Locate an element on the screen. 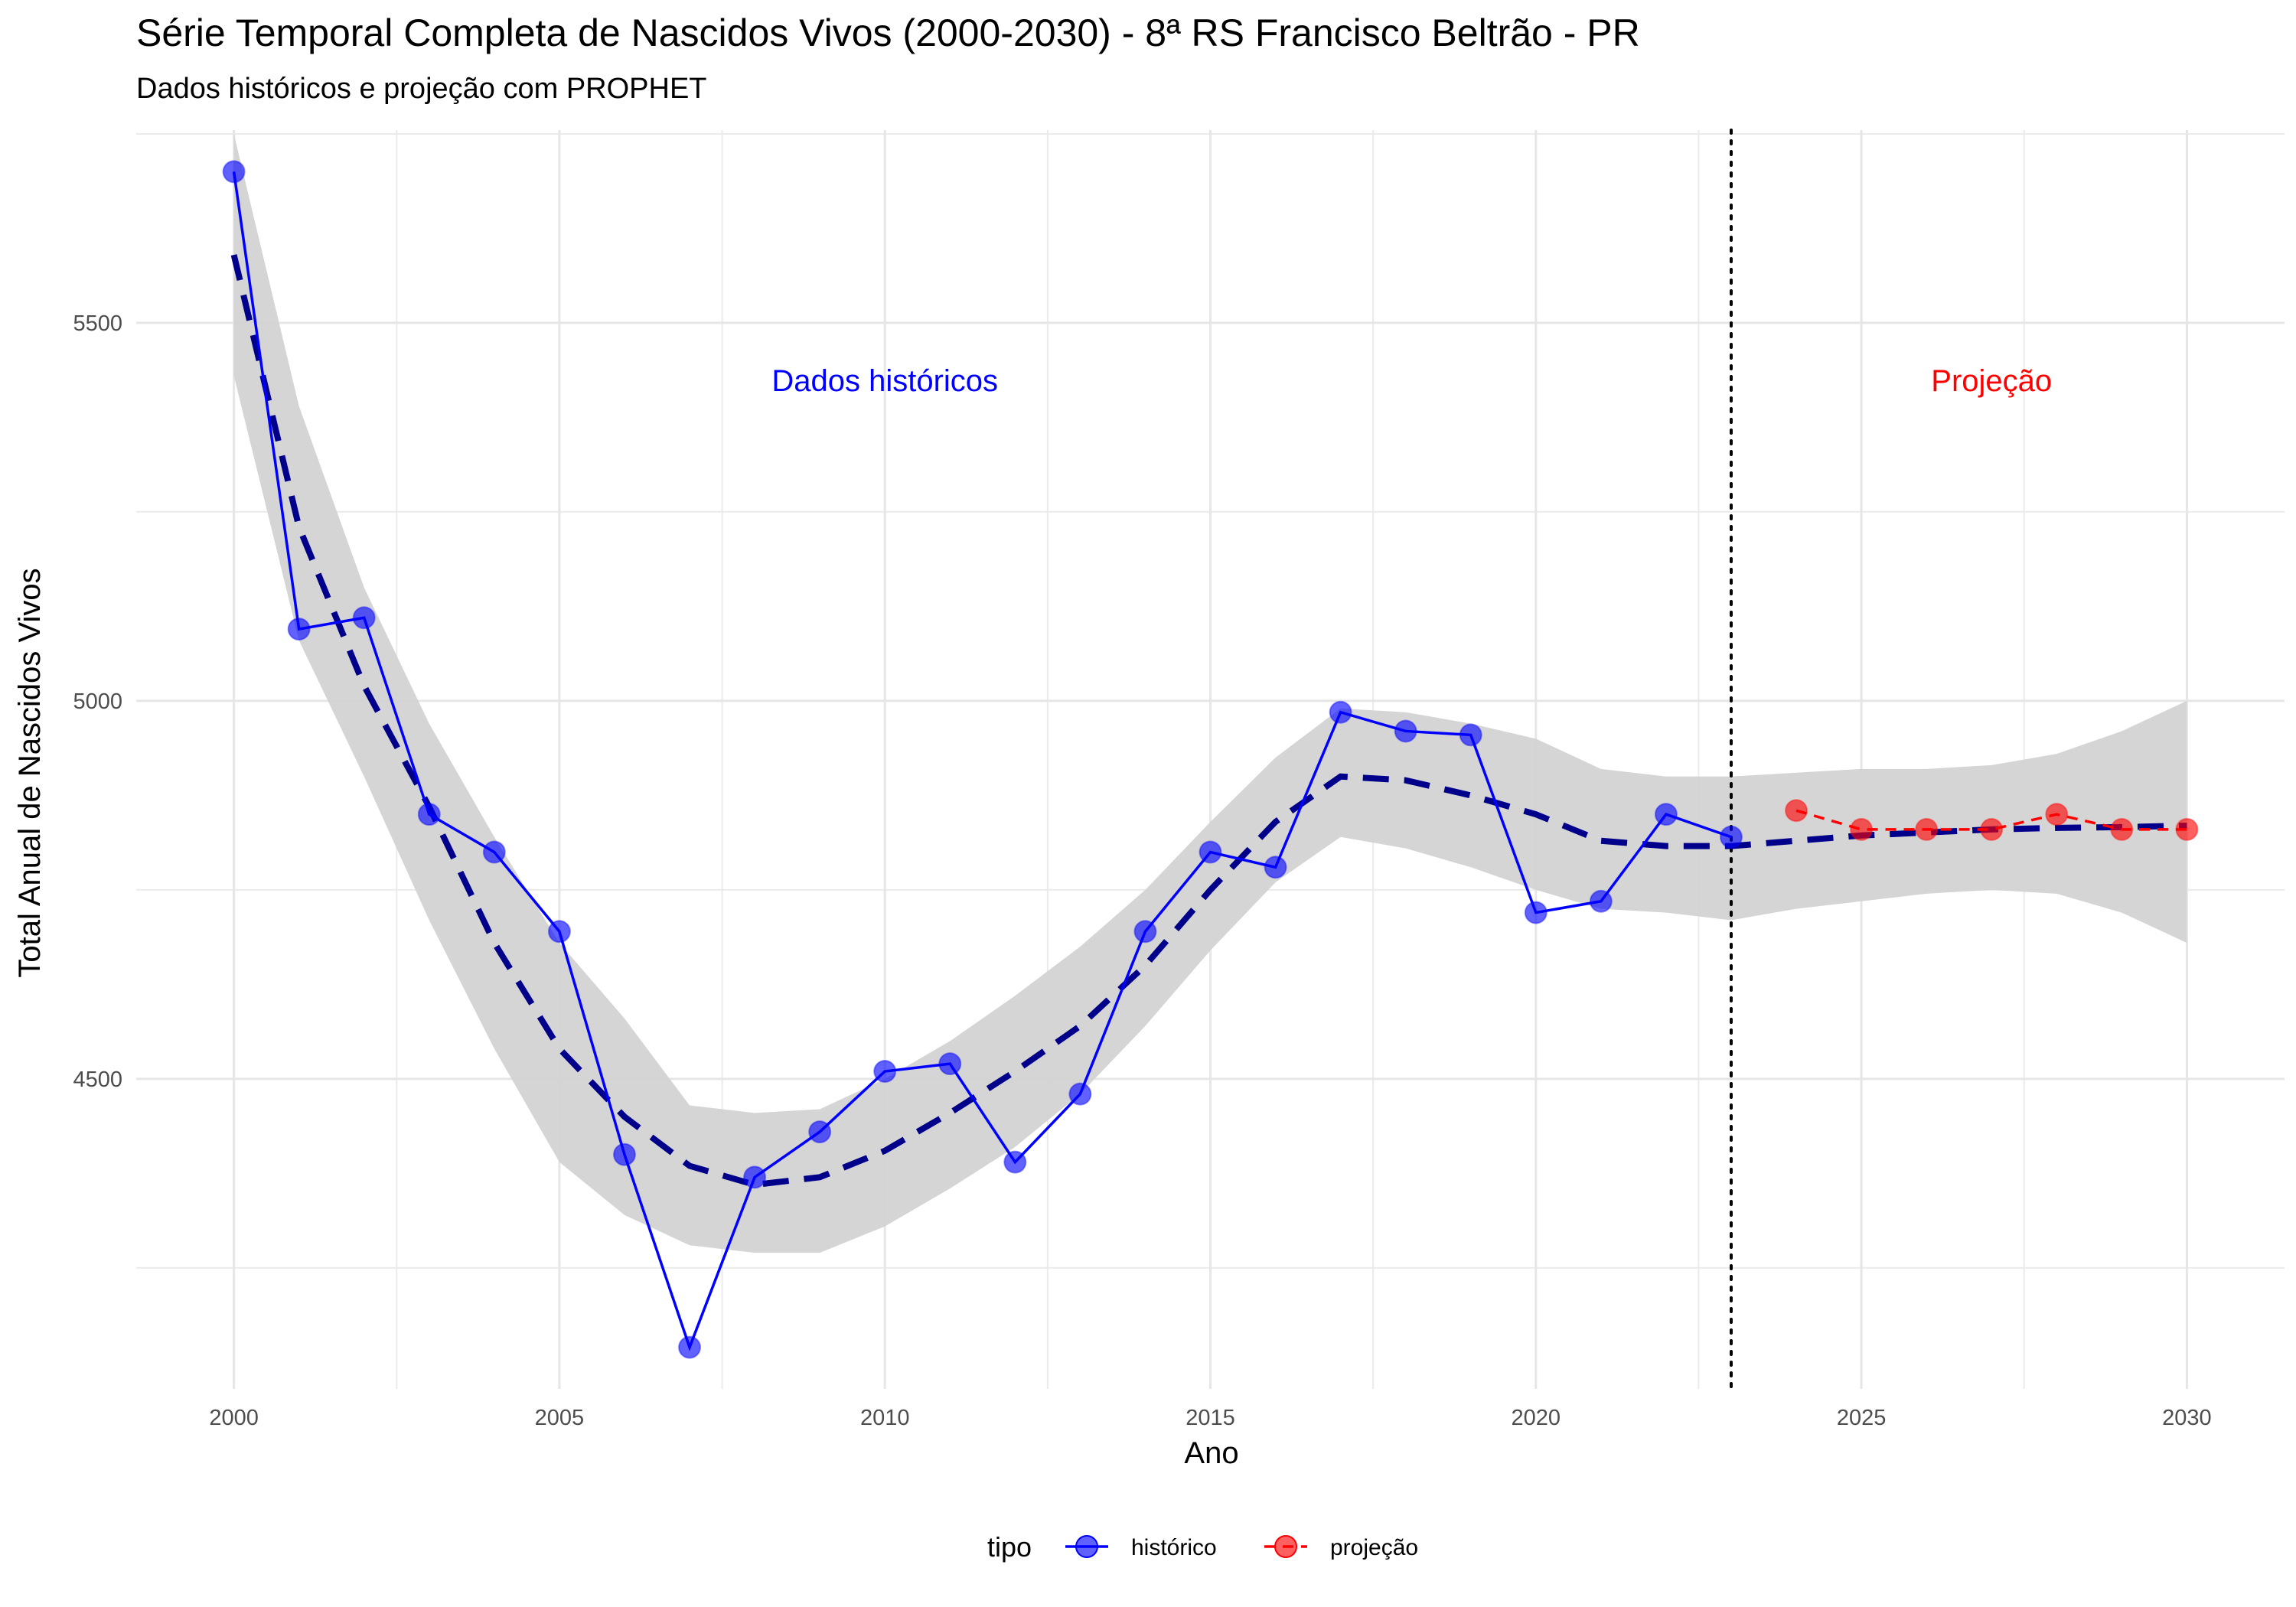 Image resolution: width=2296 pixels, height=1607 pixels. x-tick-label: 2010 is located at coordinates (885, 1418).